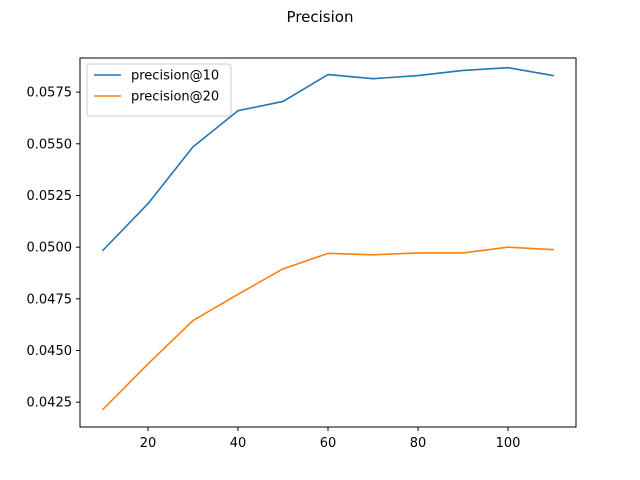 The width and height of the screenshot is (640, 480). Describe the element at coordinates (50, 403) in the screenshot. I see `y-tick-label: 0.0425` at that location.